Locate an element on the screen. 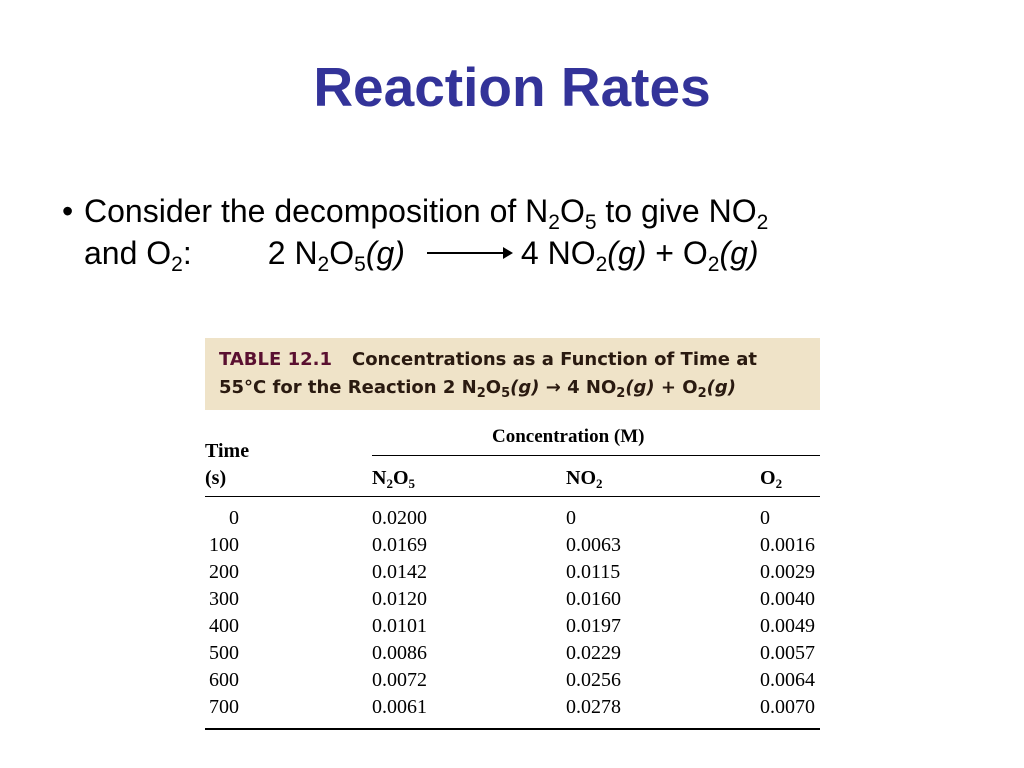 The width and height of the screenshot is (1024, 768). table-row: 600 0.0072 0.0256 0.0064 is located at coordinates (512, 682).